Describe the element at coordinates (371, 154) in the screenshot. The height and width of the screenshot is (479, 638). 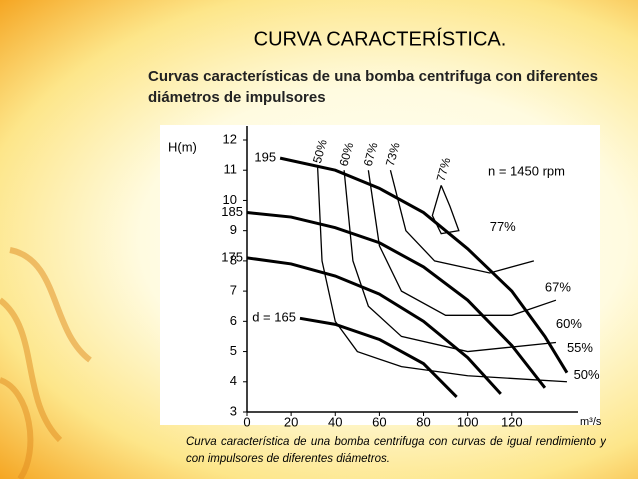
I see `series-label: 67%` at that location.